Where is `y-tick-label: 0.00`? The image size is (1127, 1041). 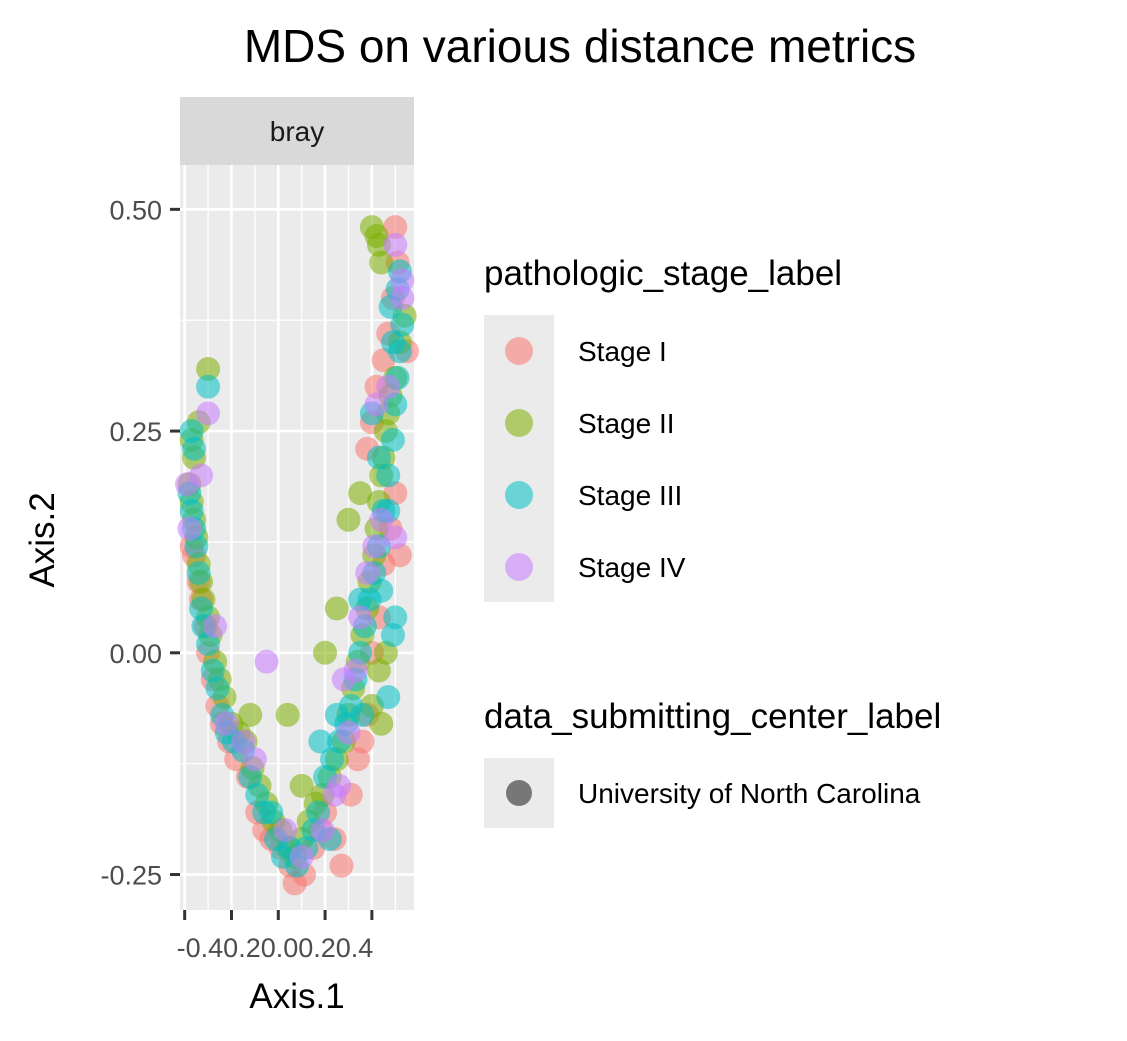 y-tick-label: 0.00 is located at coordinates (135, 654).